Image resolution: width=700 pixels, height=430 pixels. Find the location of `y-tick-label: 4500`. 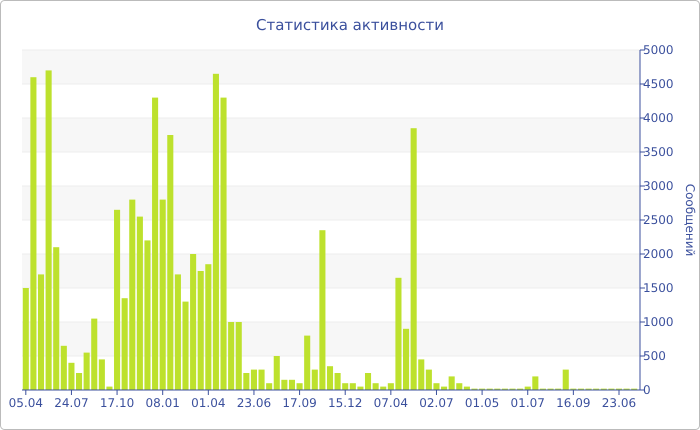

y-tick-label: 4500 is located at coordinates (658, 84).